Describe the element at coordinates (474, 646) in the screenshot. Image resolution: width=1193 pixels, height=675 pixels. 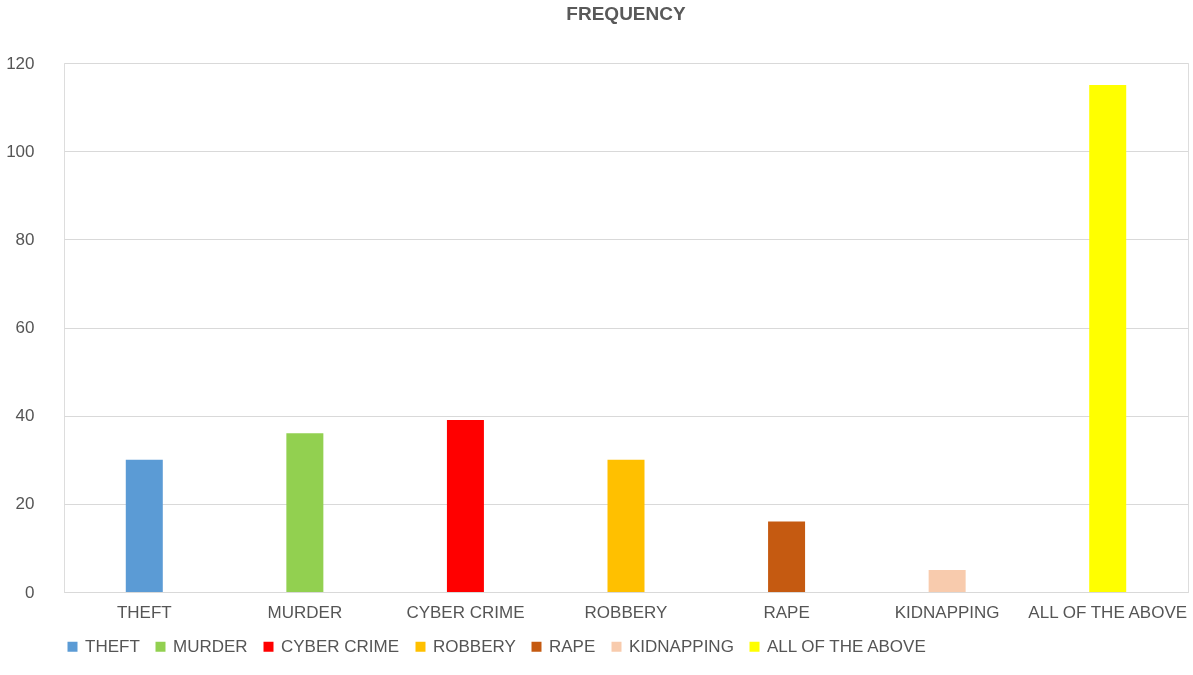
I see `legend-label: ROBBERY` at that location.